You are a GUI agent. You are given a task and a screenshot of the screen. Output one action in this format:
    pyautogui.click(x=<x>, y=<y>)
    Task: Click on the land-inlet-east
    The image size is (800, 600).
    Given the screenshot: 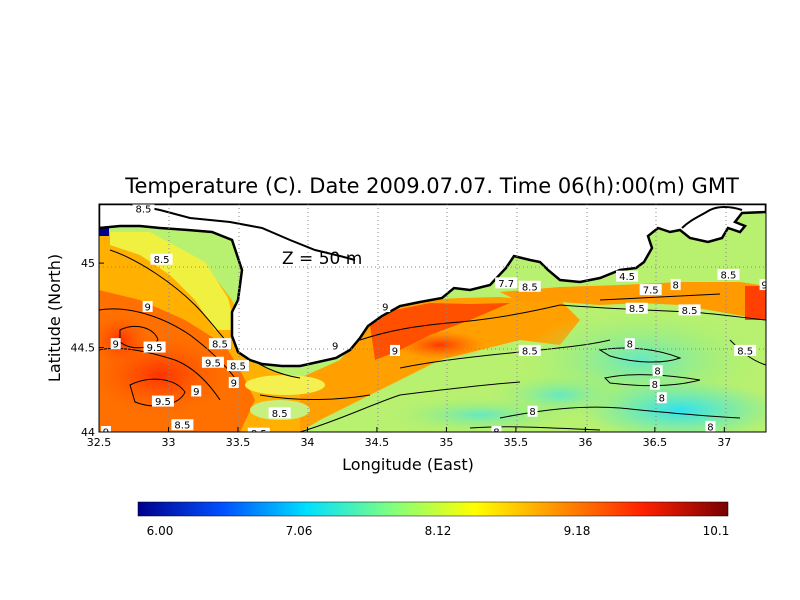 What is the action you would take?
    pyautogui.click(x=712, y=217)
    